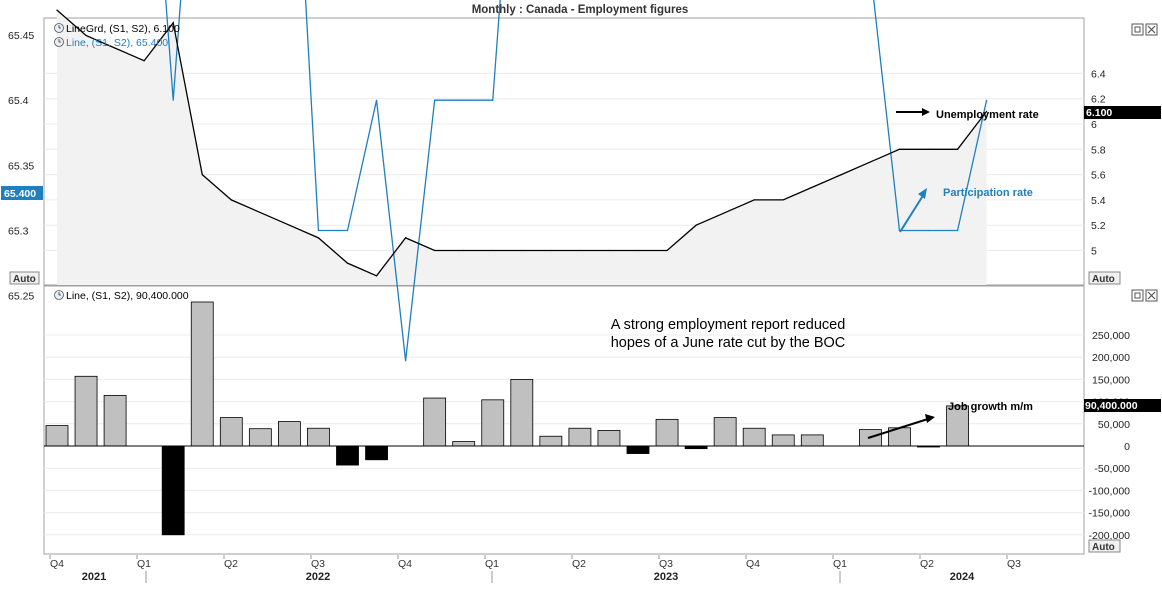  I want to click on unemployment-annotation: Unemployment rate, so click(987, 115).